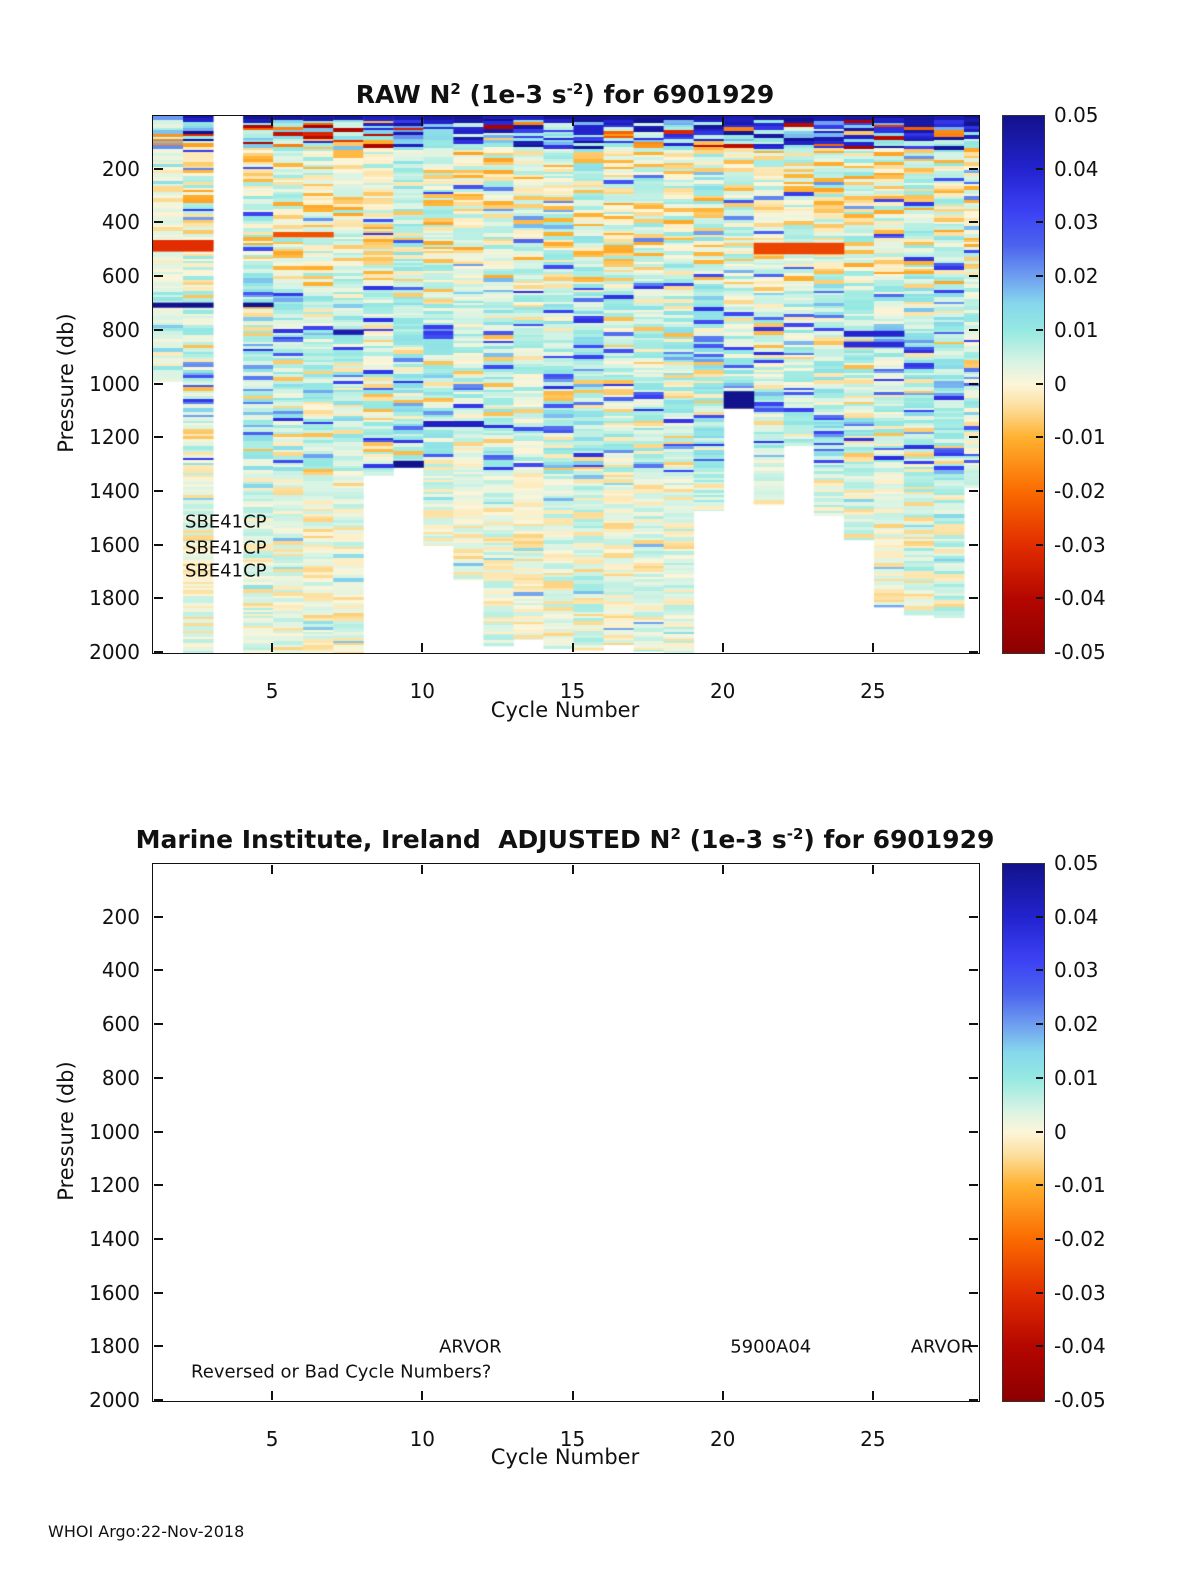 The width and height of the screenshot is (1200, 1575). What do you see at coordinates (146, 1531) in the screenshot?
I see `footer-datestamp: WHOI Argo:22-Nov-2018` at bounding box center [146, 1531].